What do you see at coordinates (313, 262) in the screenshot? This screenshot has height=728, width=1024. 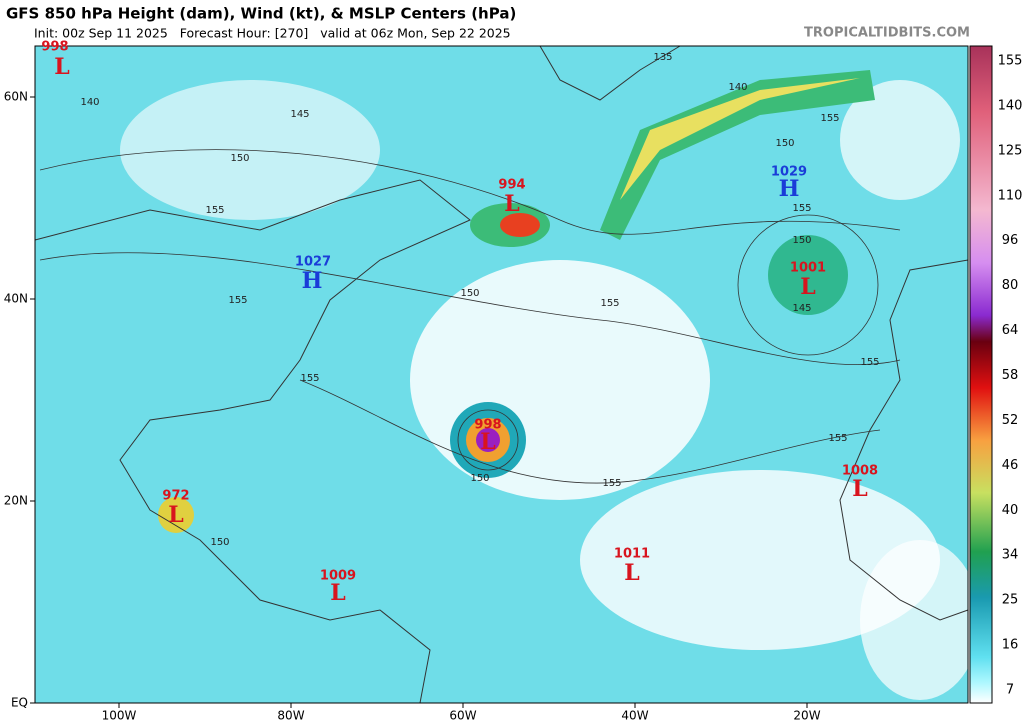 I see `center-pressure: 1027` at bounding box center [313, 262].